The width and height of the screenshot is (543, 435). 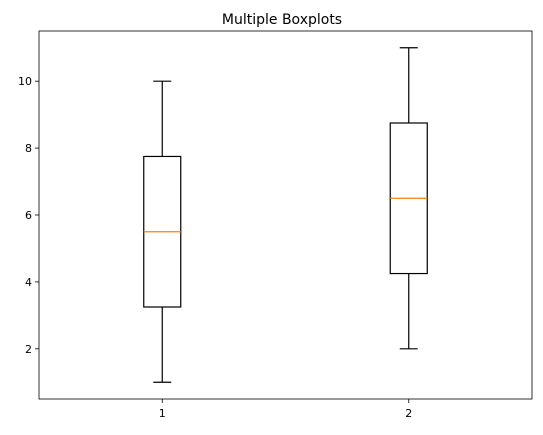 I want to click on y-tick-label: 2, so click(x=28, y=349).